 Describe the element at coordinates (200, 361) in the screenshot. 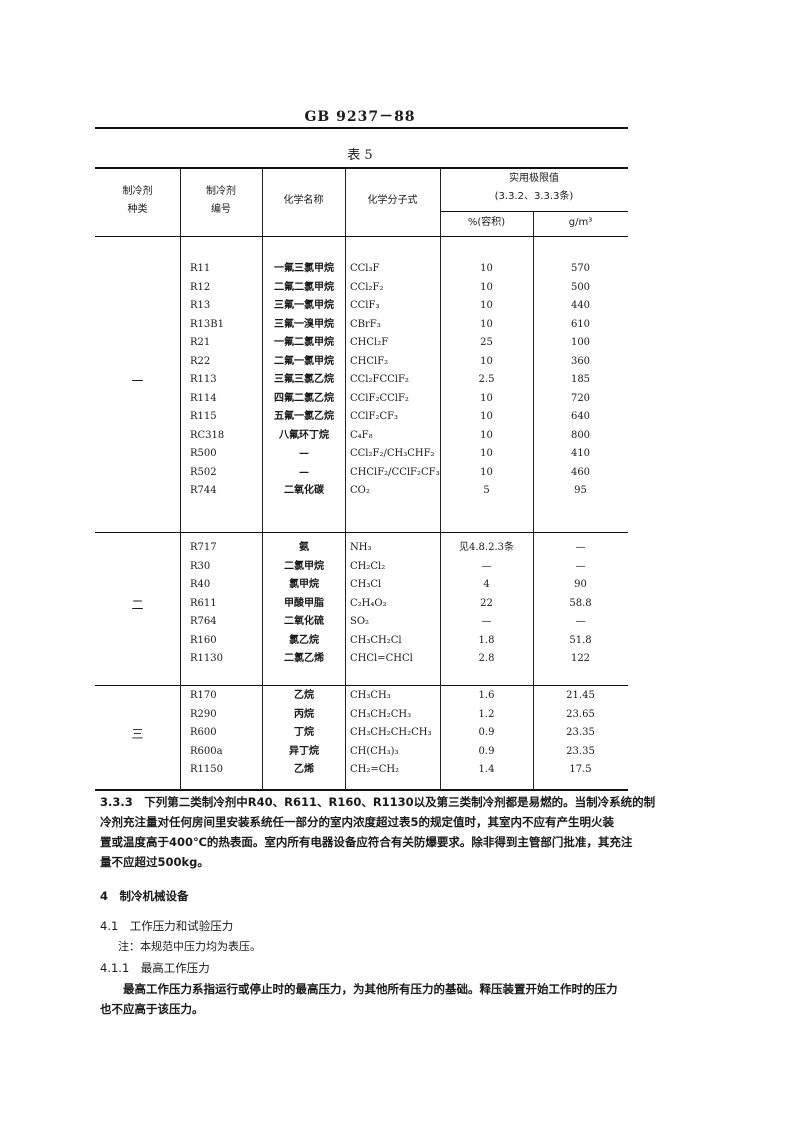

I see `cell-code: R22` at that location.